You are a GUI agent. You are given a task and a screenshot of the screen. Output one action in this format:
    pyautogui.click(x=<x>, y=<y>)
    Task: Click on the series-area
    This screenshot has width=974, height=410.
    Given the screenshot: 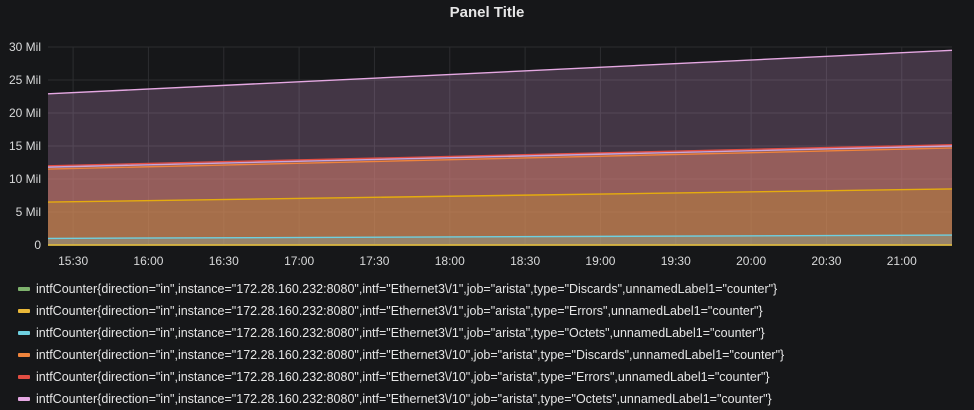 What is the action you would take?
    pyautogui.click(x=500, y=216)
    